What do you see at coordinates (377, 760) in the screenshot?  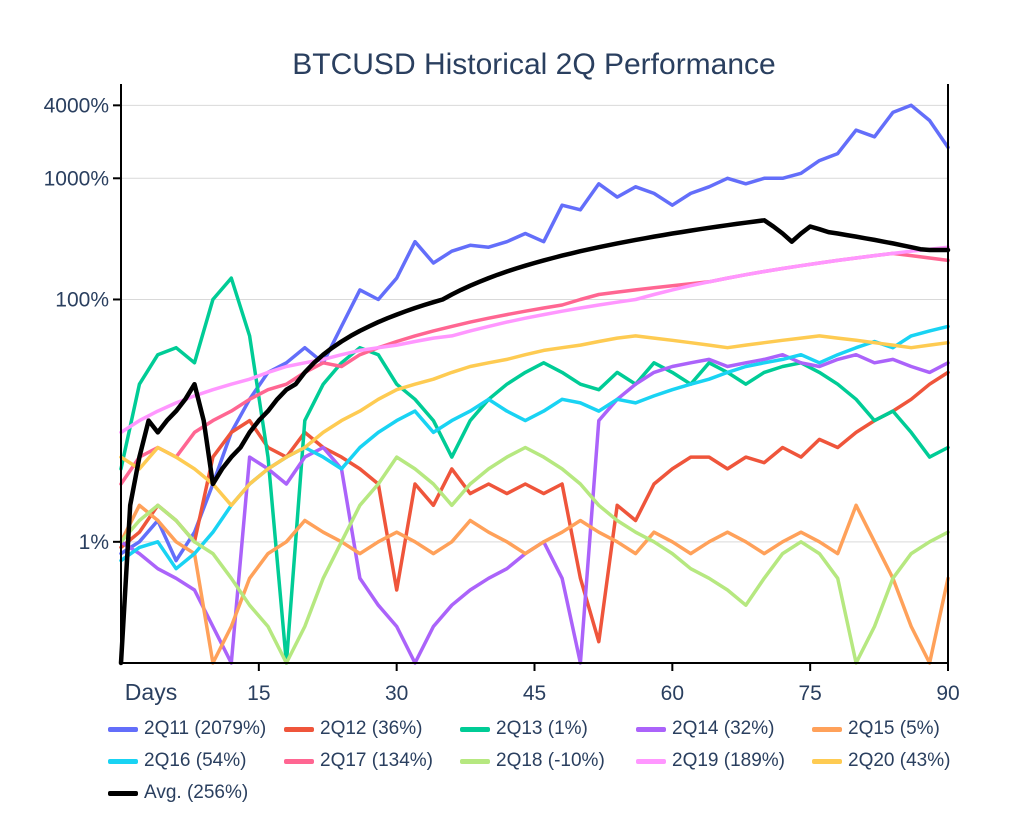 I see `legend-label: 2Q17 (134%)` at bounding box center [377, 760].